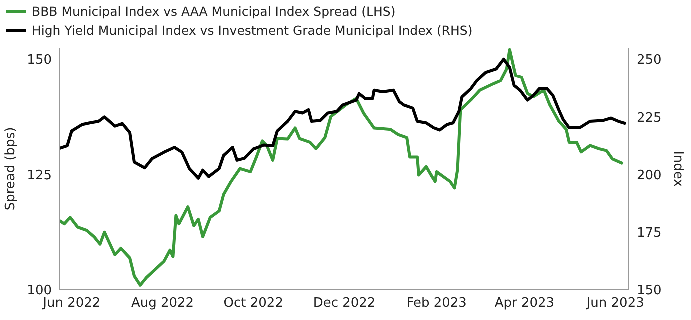 The width and height of the screenshot is (691, 320). I want to click on legend-label: High Yield Municipal Index vs Investment Grade Municipal Index (RHS), so click(252, 30).